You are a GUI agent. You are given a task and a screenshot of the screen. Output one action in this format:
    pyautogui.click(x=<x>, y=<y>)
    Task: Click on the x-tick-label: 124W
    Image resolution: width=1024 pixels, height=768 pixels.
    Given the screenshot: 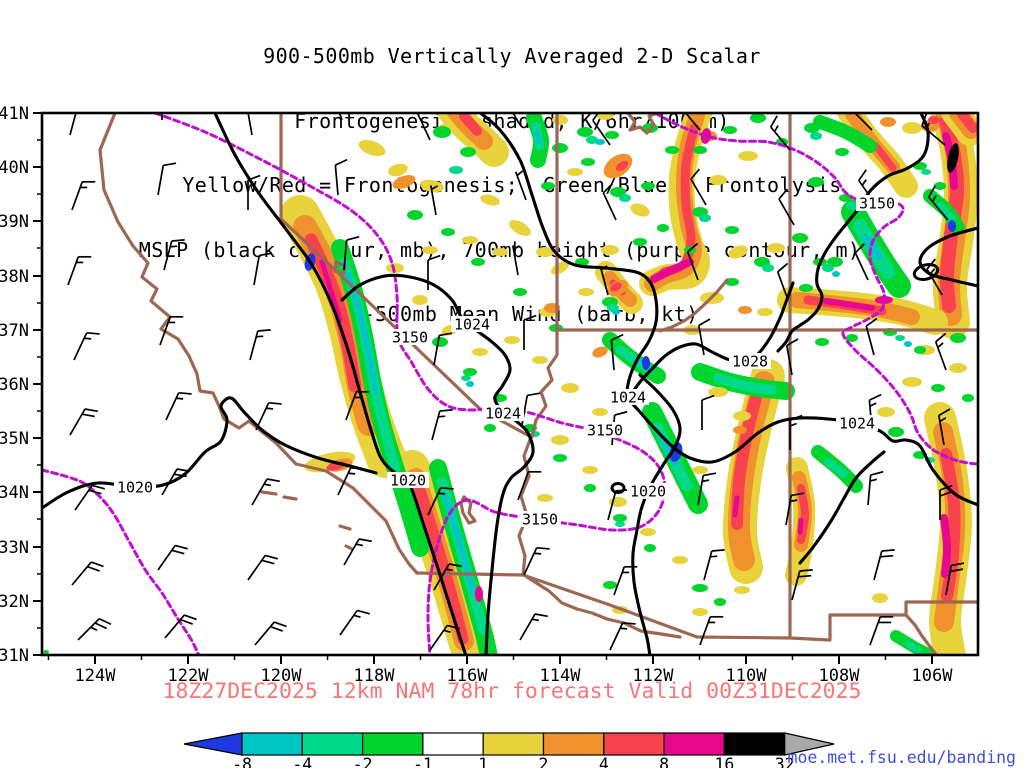 What is the action you would take?
    pyautogui.click(x=96, y=676)
    